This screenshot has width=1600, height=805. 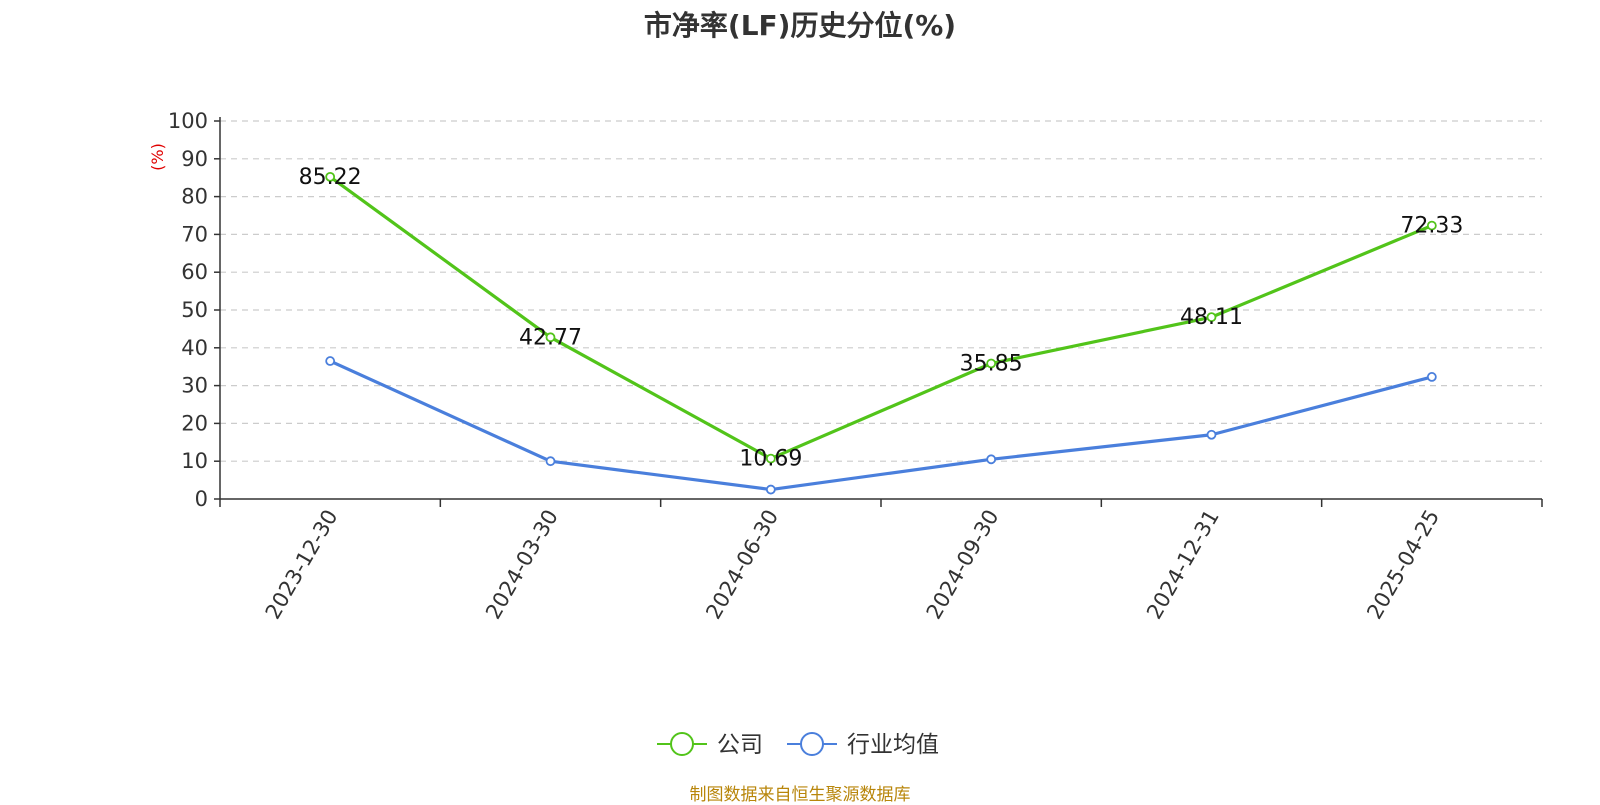 I want to click on y-tick-label: 10, so click(x=194, y=461).